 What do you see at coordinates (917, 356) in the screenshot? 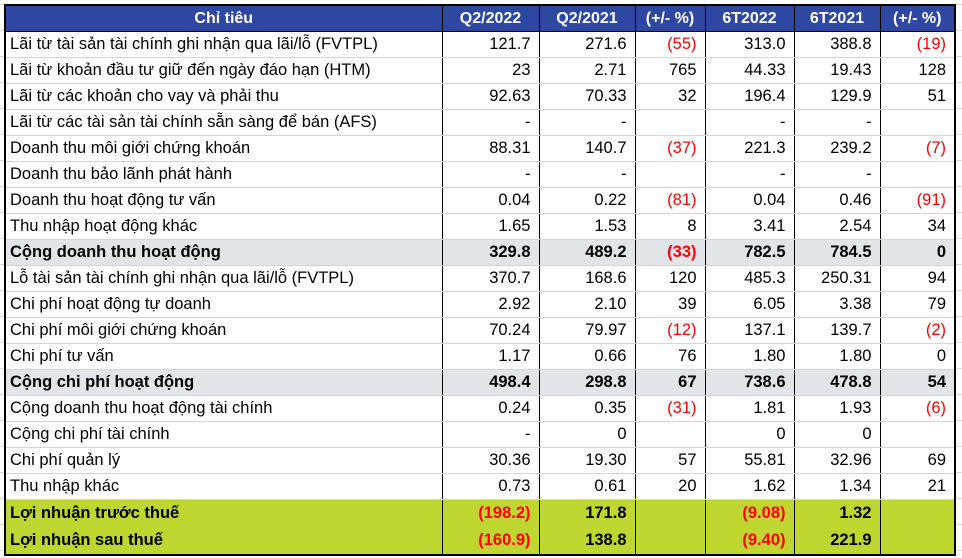
I see `6t-change-cell: 0` at bounding box center [917, 356].